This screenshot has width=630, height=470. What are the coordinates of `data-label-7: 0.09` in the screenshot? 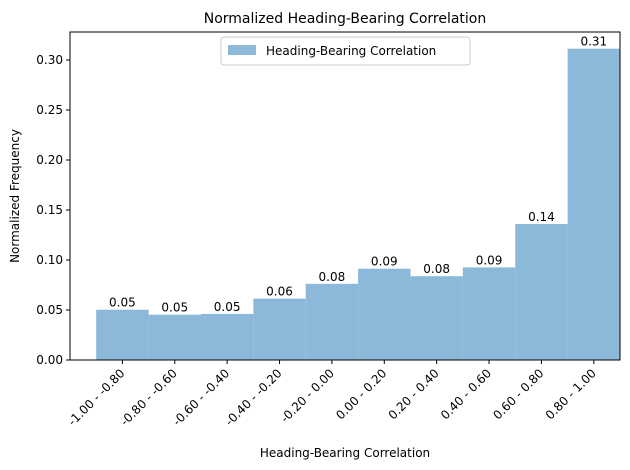 It's located at (489, 260).